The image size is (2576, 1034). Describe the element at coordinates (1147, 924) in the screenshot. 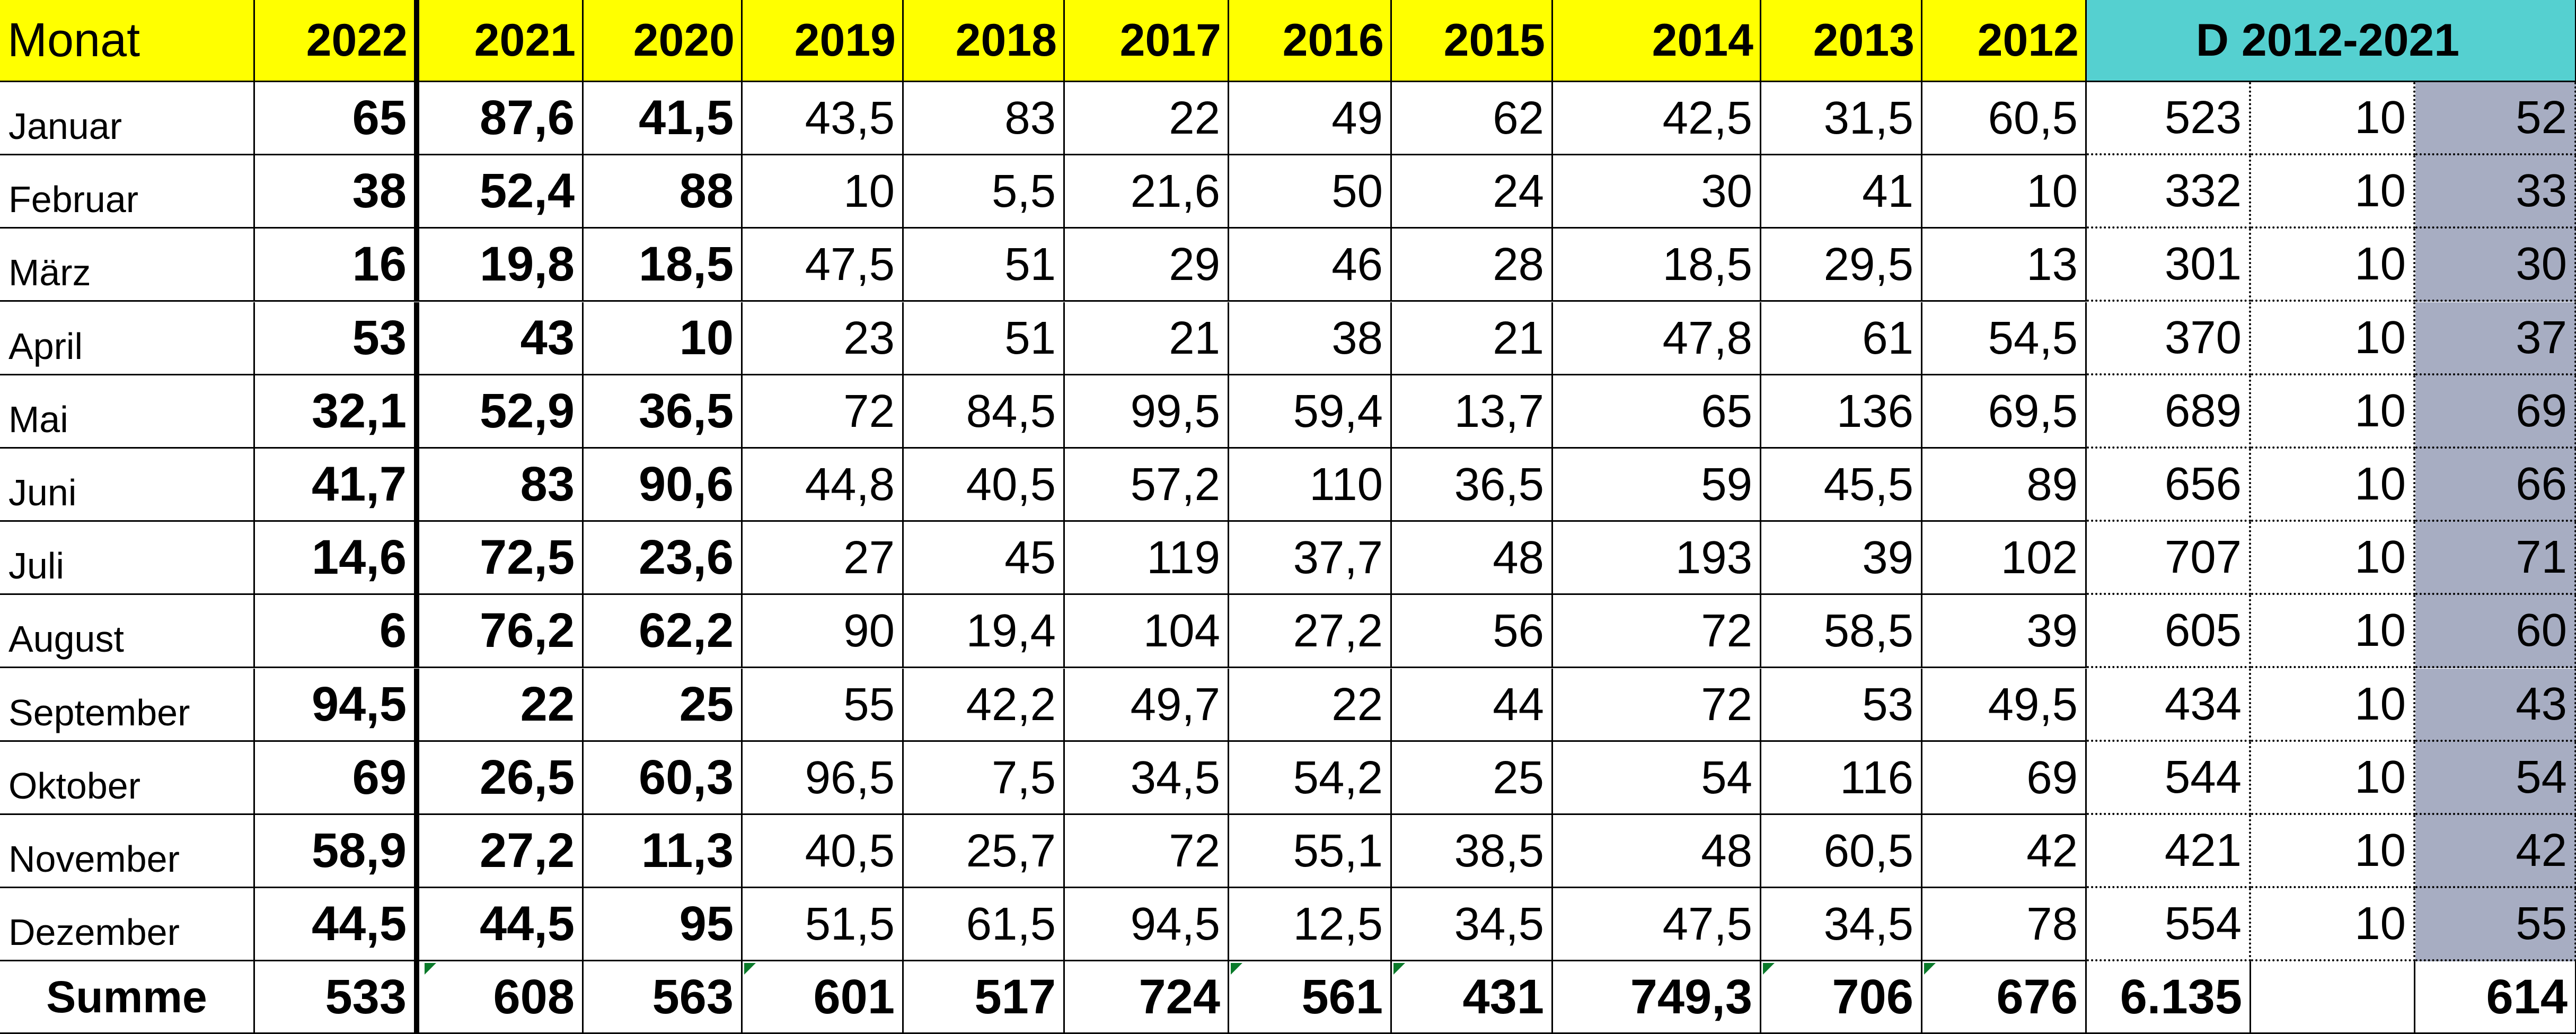

I see `value-cell: 94,5` at that location.